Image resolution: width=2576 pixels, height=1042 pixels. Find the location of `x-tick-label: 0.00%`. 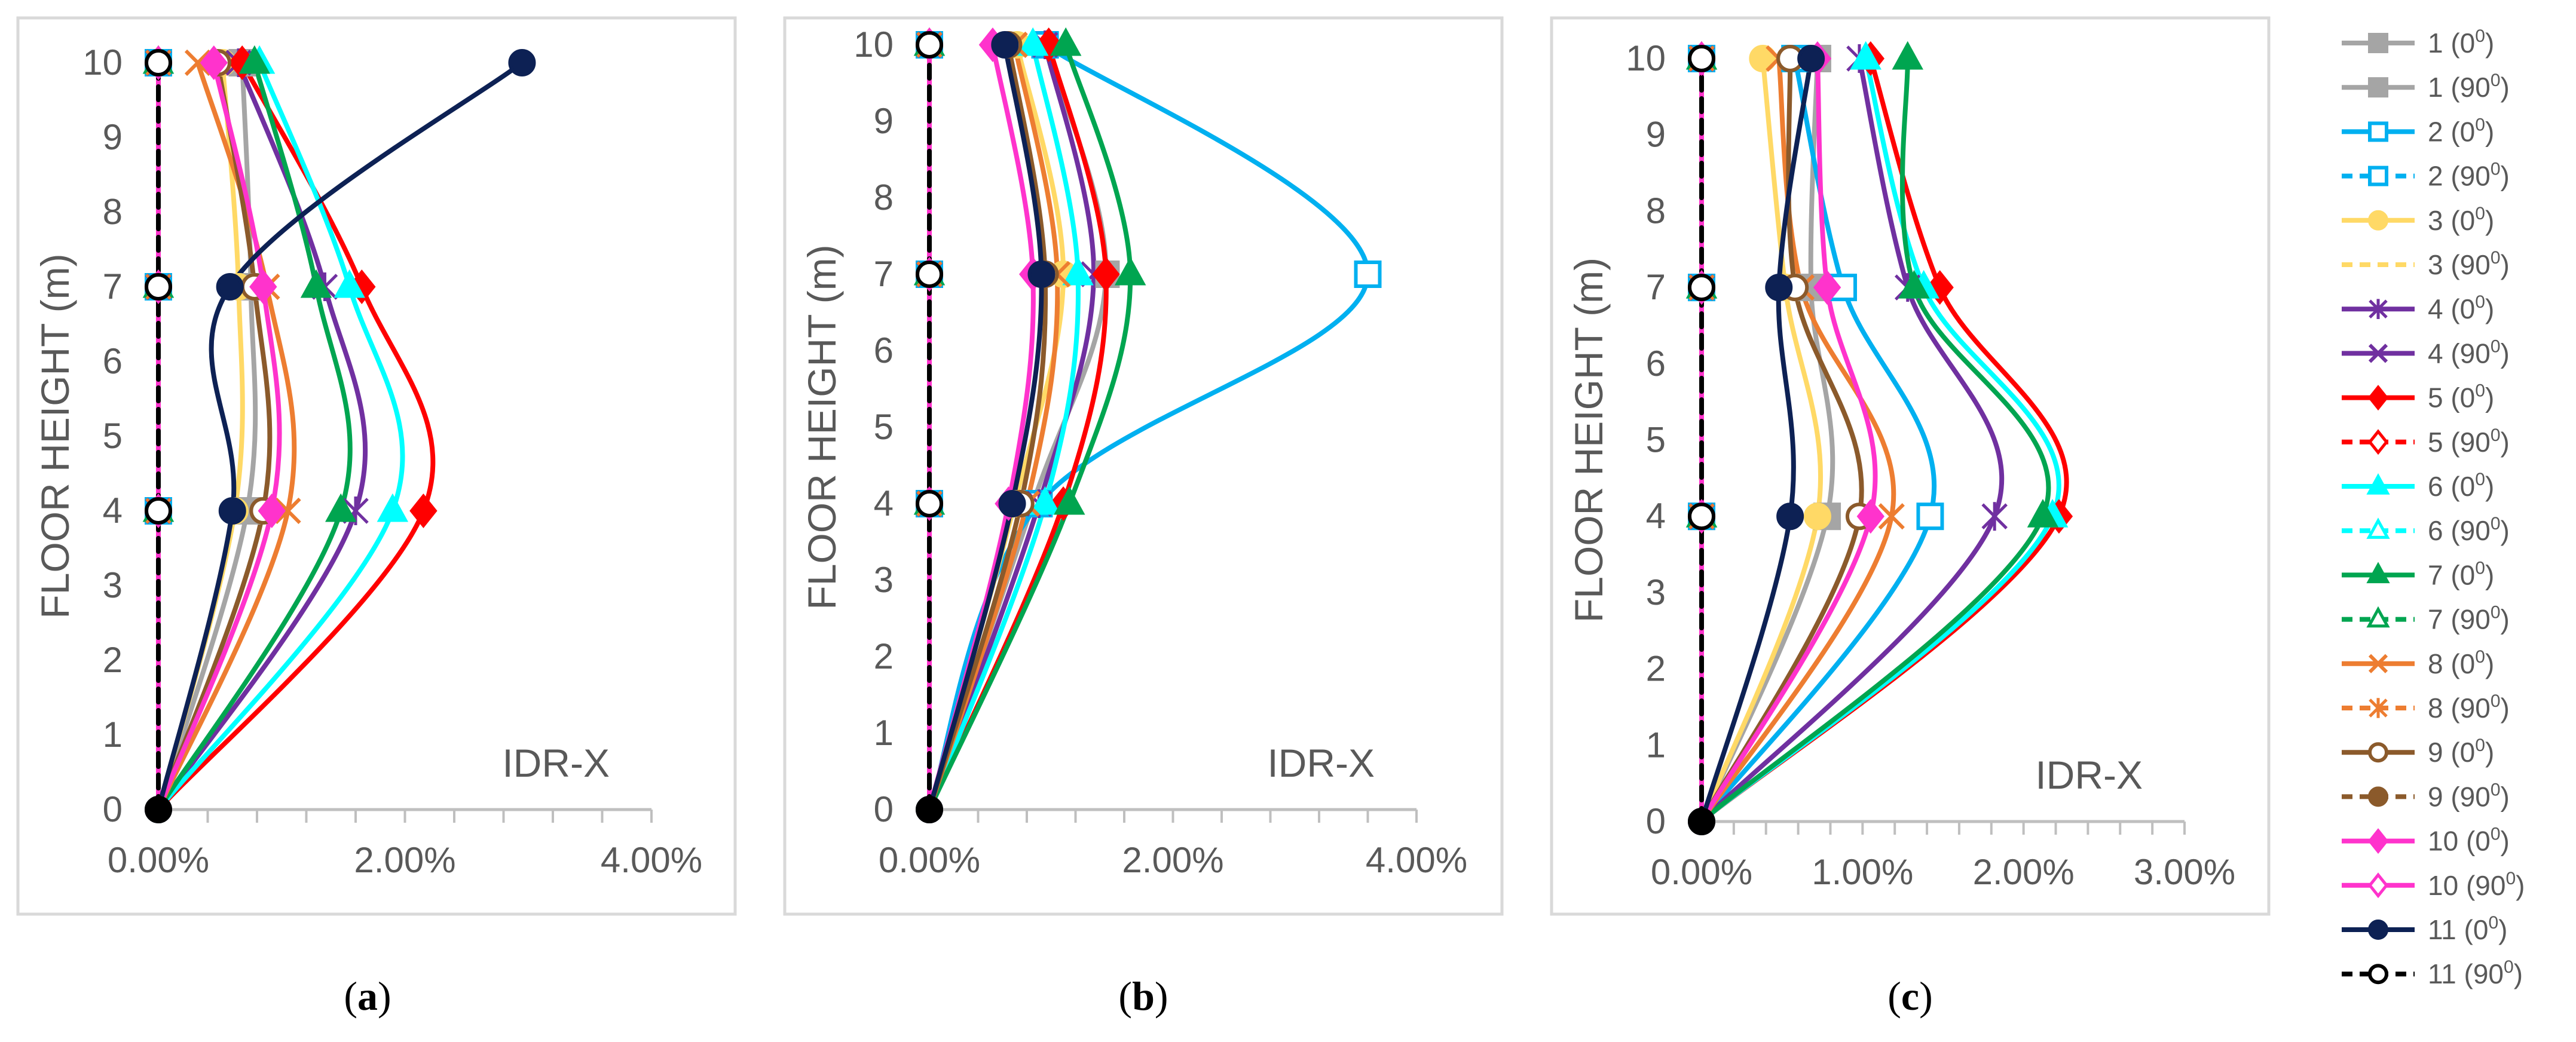

x-tick-label: 0.00% is located at coordinates (1701, 872).